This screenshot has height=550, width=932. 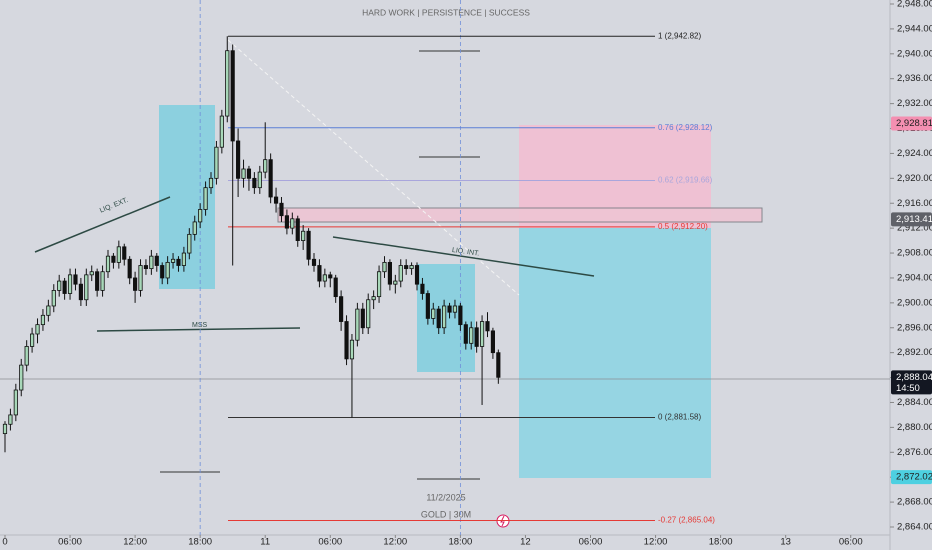 I want to click on y-tick-label: 2,904.00, so click(x=914, y=277).